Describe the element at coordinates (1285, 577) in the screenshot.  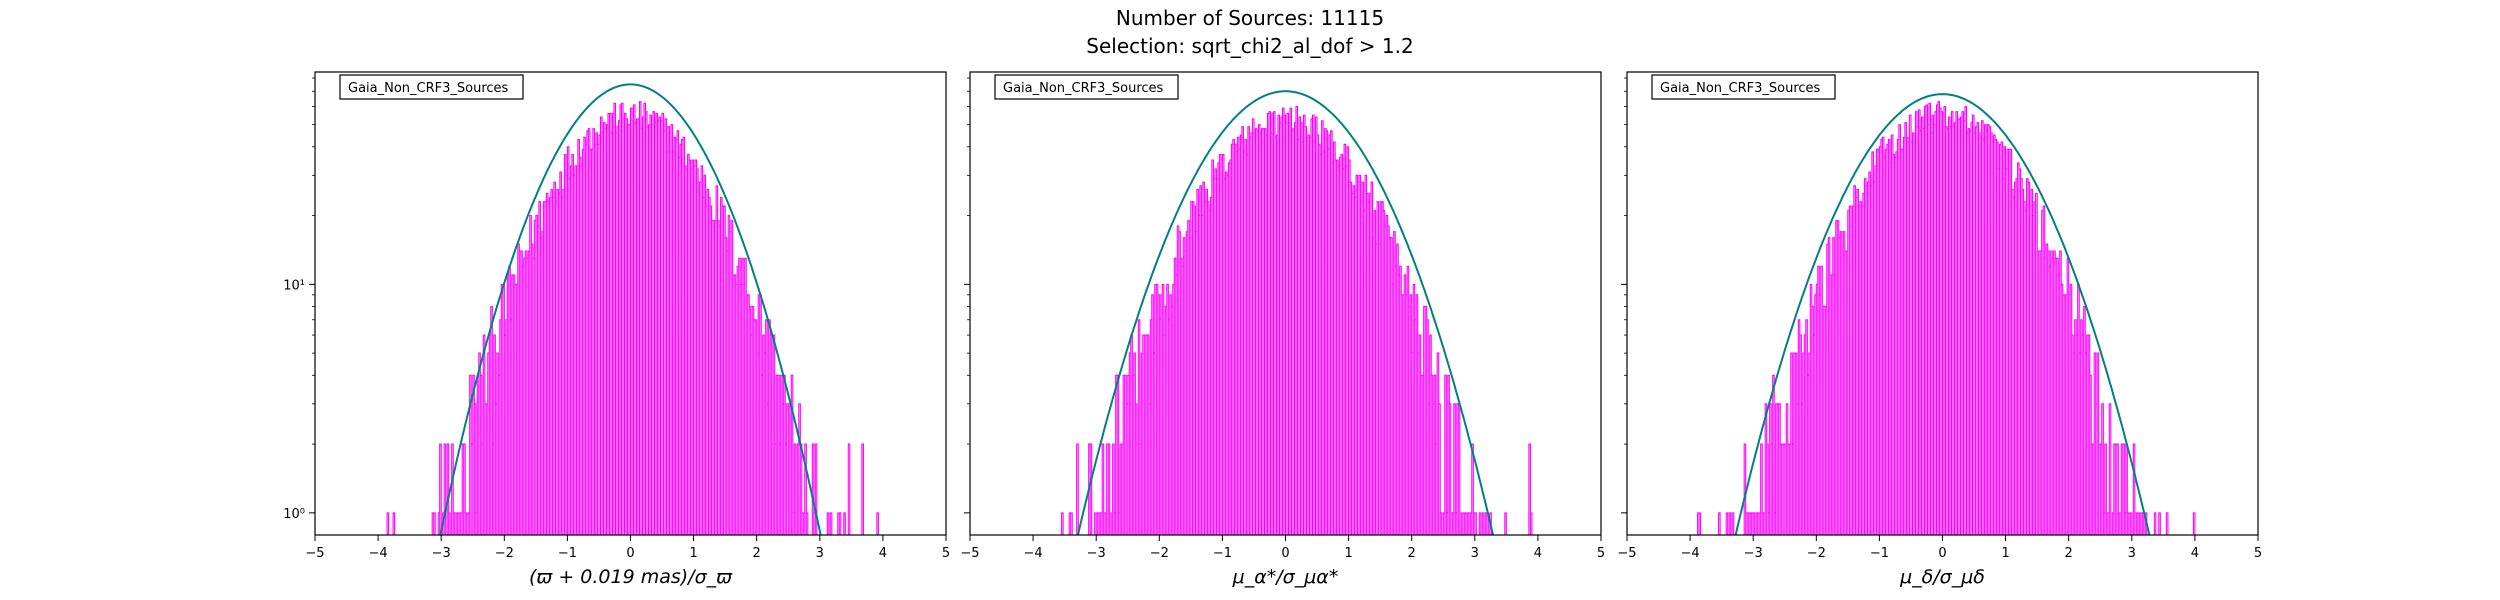
I see `x-axis-label: μ_α*/σ_μα*` at that location.